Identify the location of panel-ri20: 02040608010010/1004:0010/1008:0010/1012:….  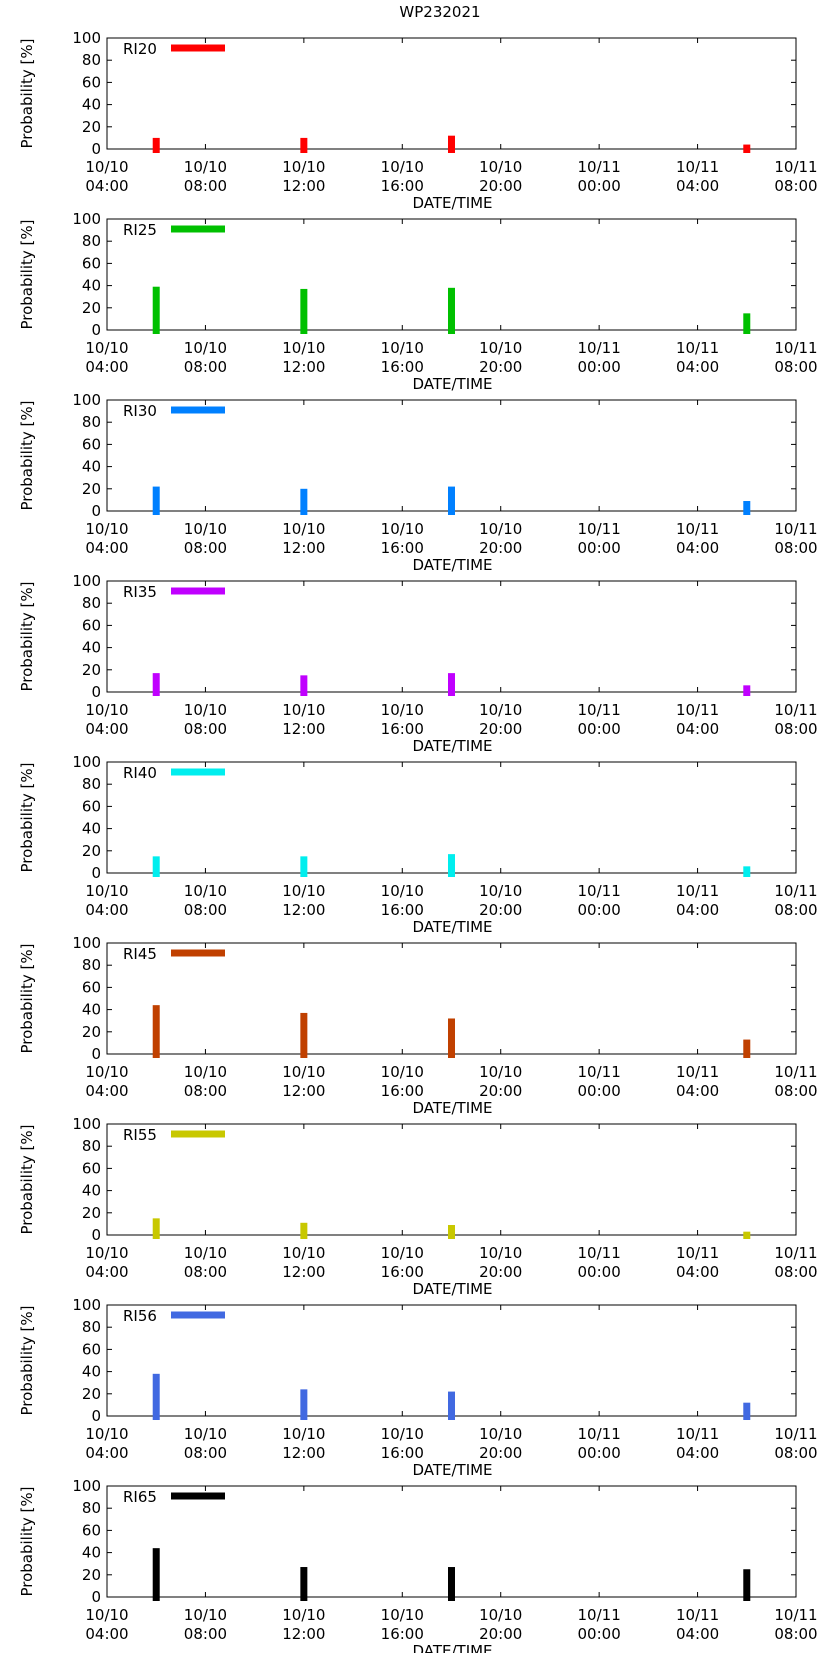
(418, 120).